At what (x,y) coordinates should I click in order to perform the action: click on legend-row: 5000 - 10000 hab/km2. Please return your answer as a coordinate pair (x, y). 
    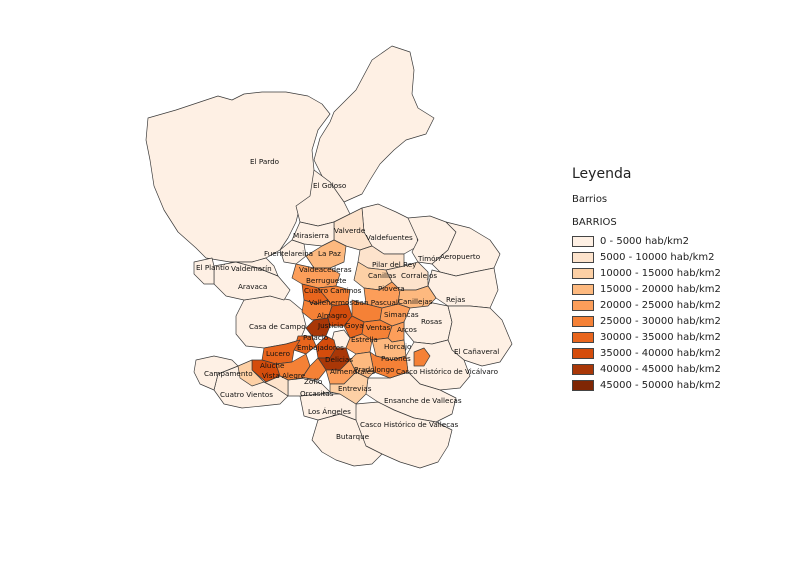
    Looking at the image, I should click on (682, 257).